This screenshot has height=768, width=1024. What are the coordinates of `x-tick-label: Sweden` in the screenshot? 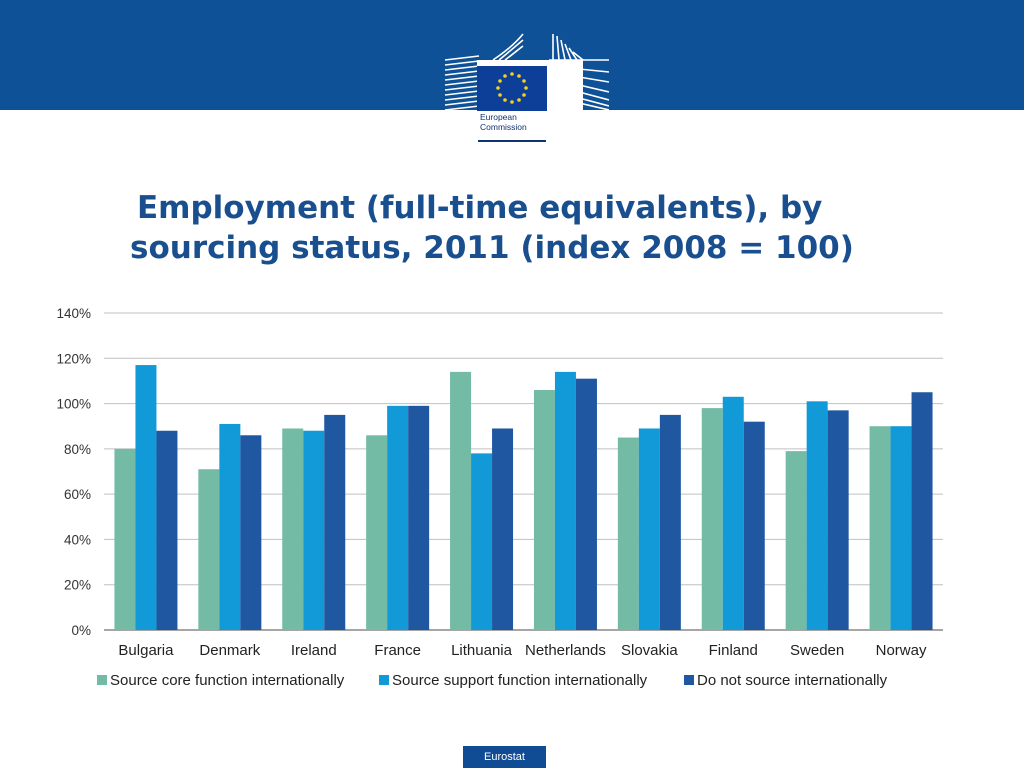 It's located at (817, 650).